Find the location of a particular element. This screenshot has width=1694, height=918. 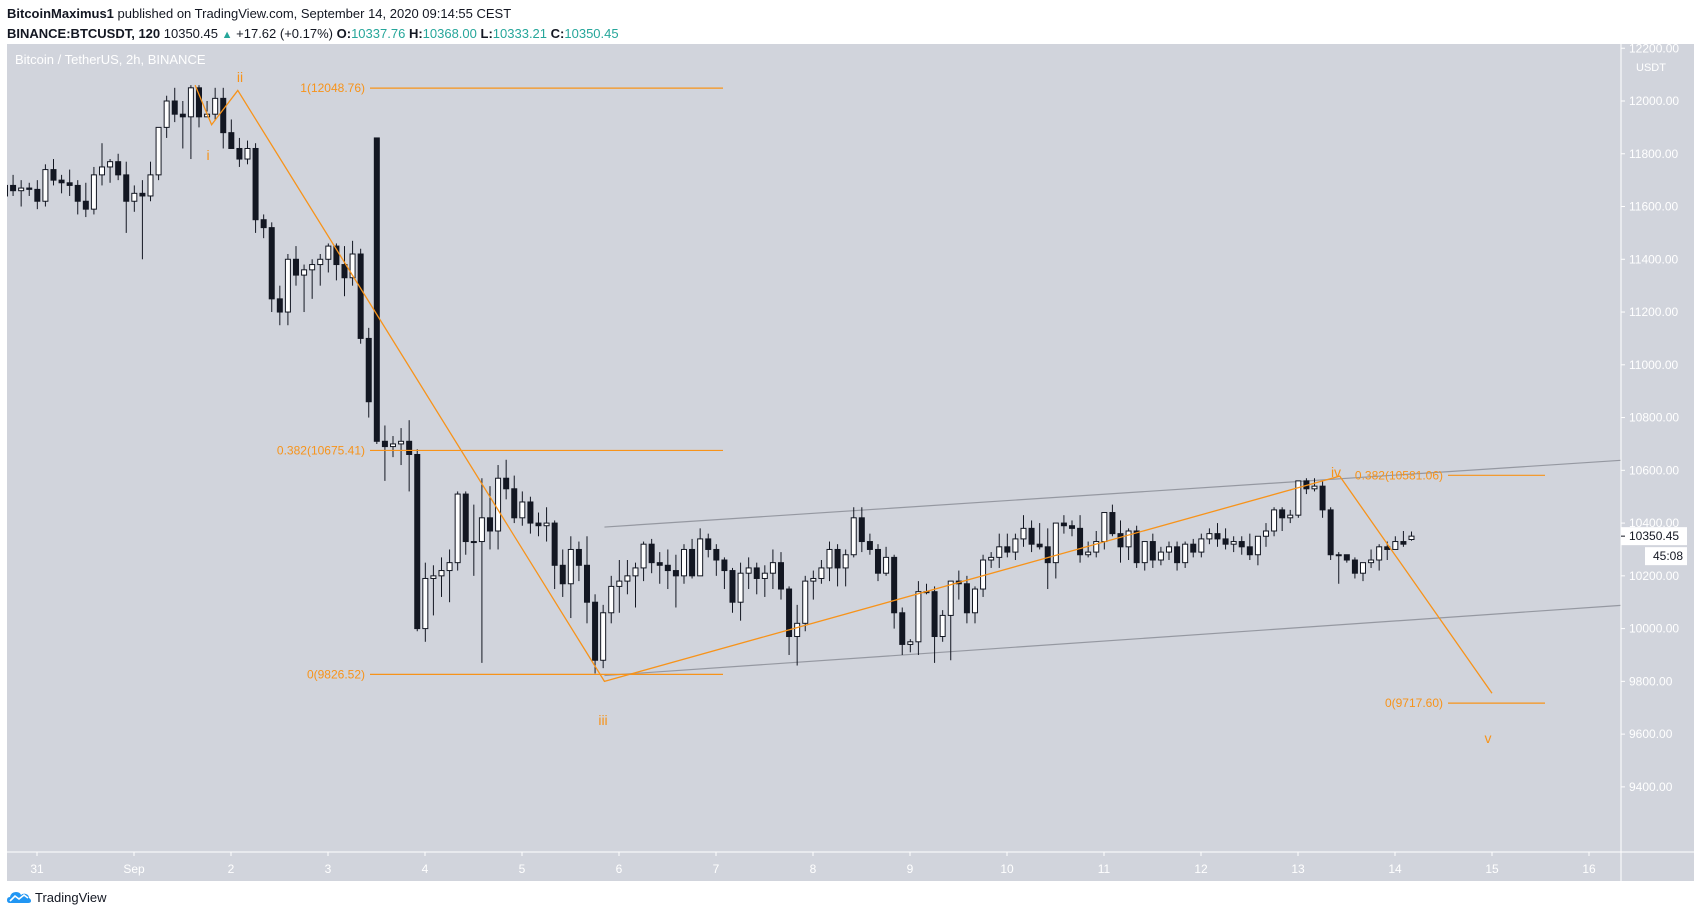

price-tick-label: 12200.00 is located at coordinates (1654, 49).